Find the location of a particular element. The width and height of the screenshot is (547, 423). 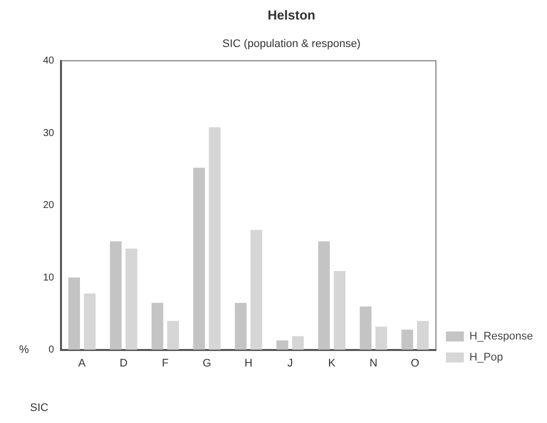

y-tick-label: 10 is located at coordinates (49, 278).